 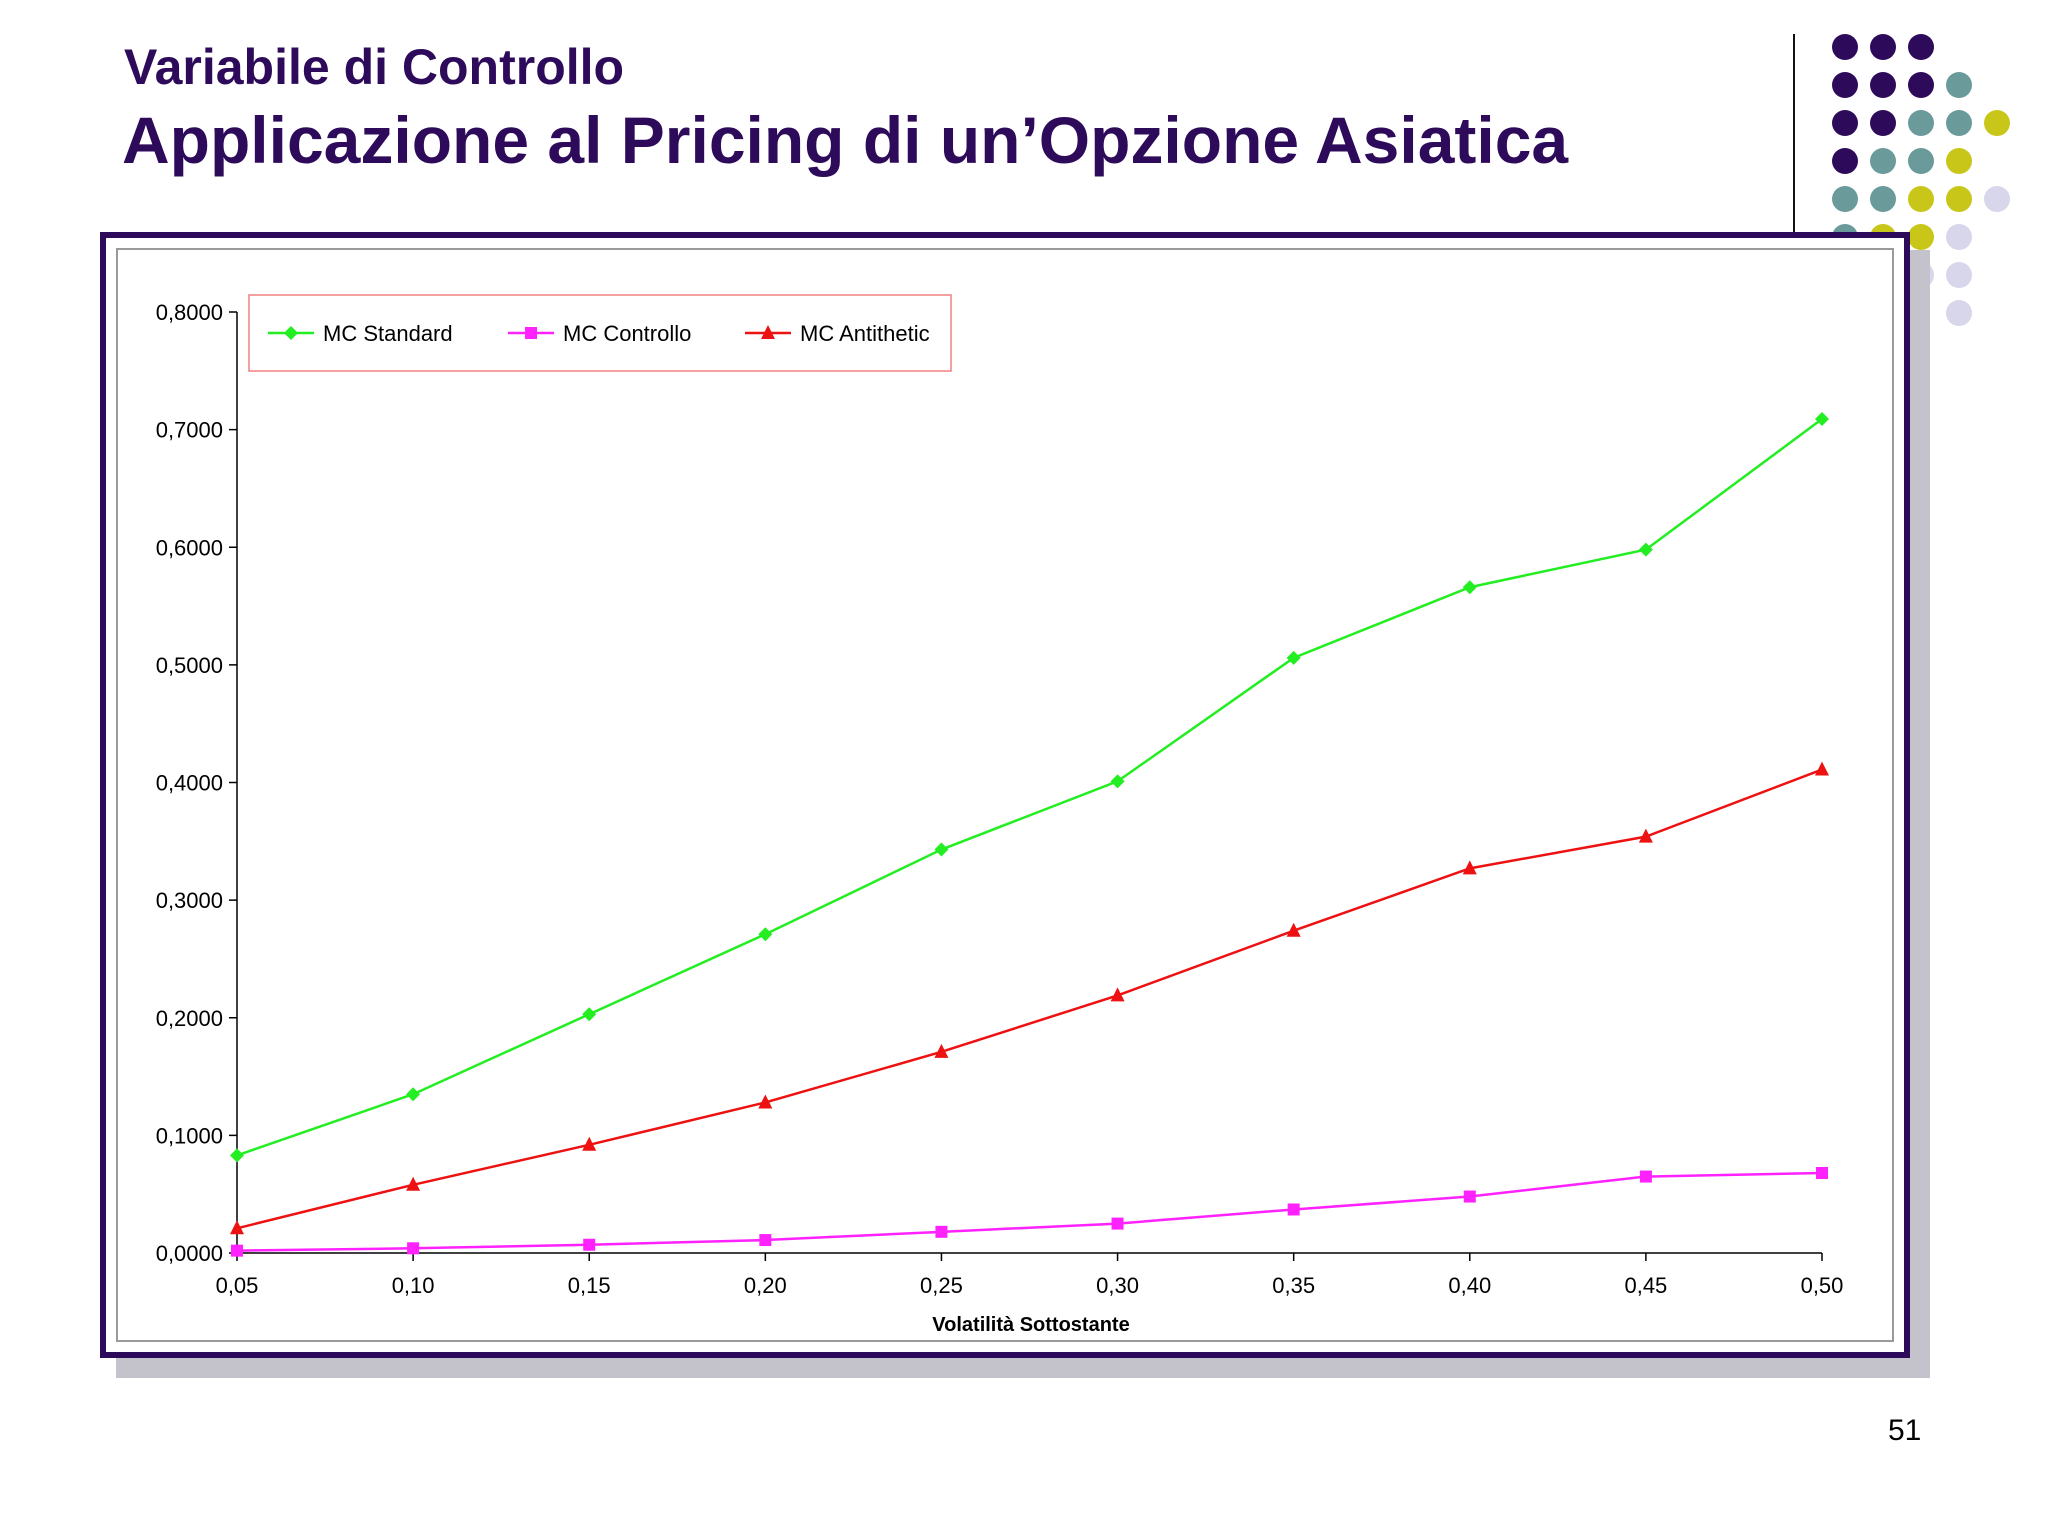 I want to click on divider-line, so click(x=1794, y=141).